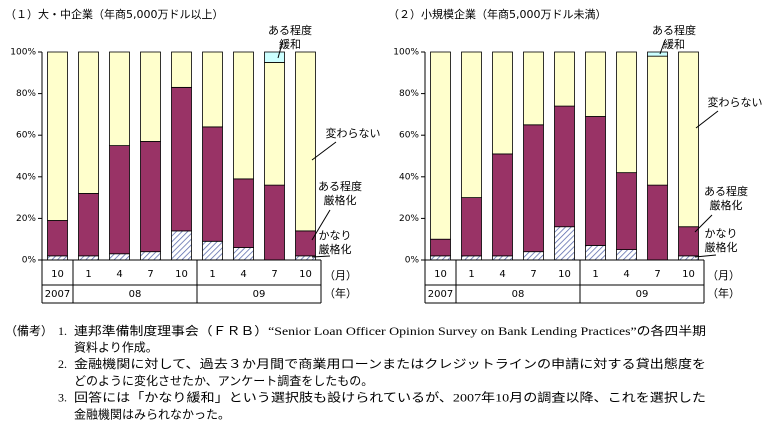  I want to click on series-label: かなり厳格化, so click(721, 240).